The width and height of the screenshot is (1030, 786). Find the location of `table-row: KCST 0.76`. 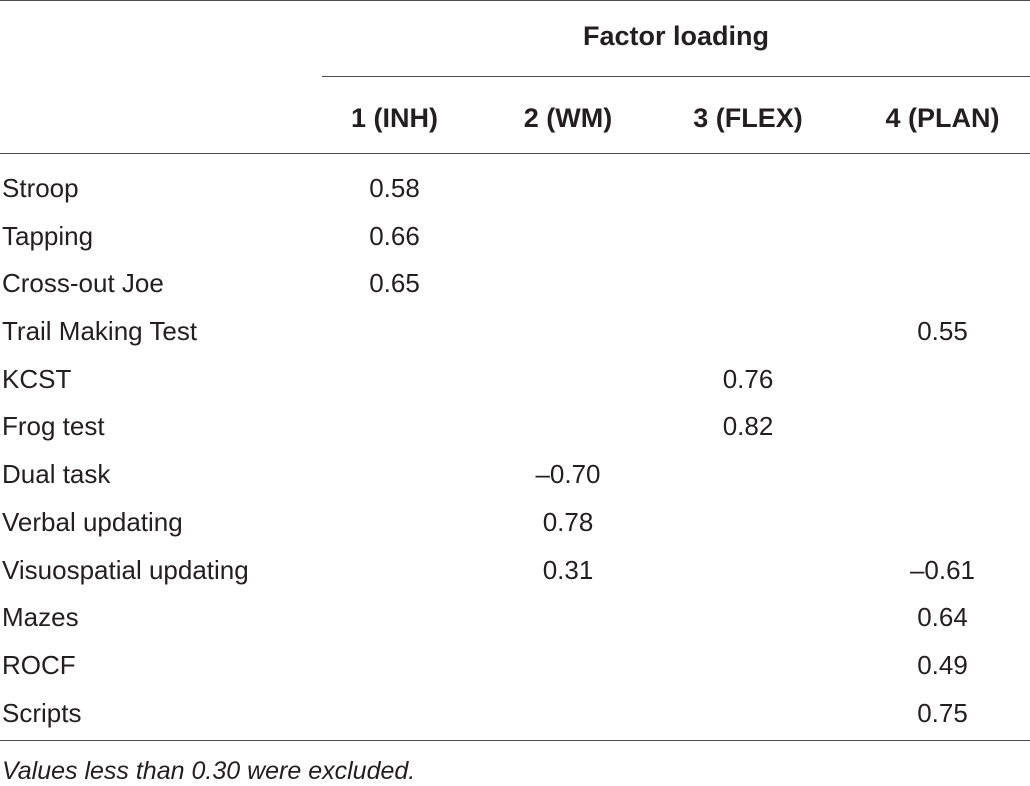

table-row: KCST 0.76 is located at coordinates (515, 380).